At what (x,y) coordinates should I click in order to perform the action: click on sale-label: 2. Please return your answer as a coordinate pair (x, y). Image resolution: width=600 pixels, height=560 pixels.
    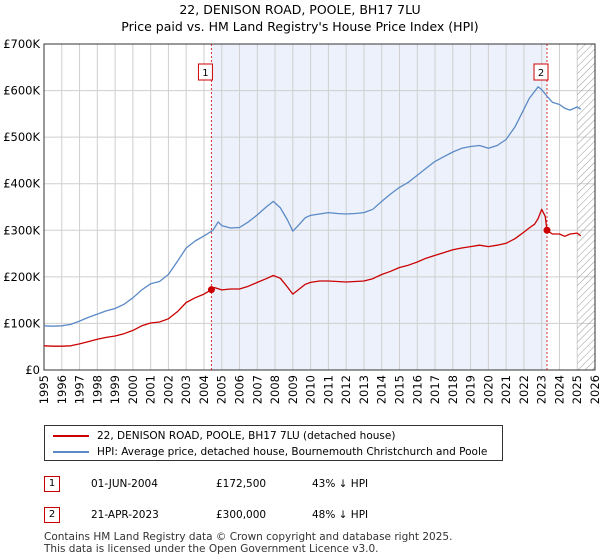
    Looking at the image, I should click on (541, 73).